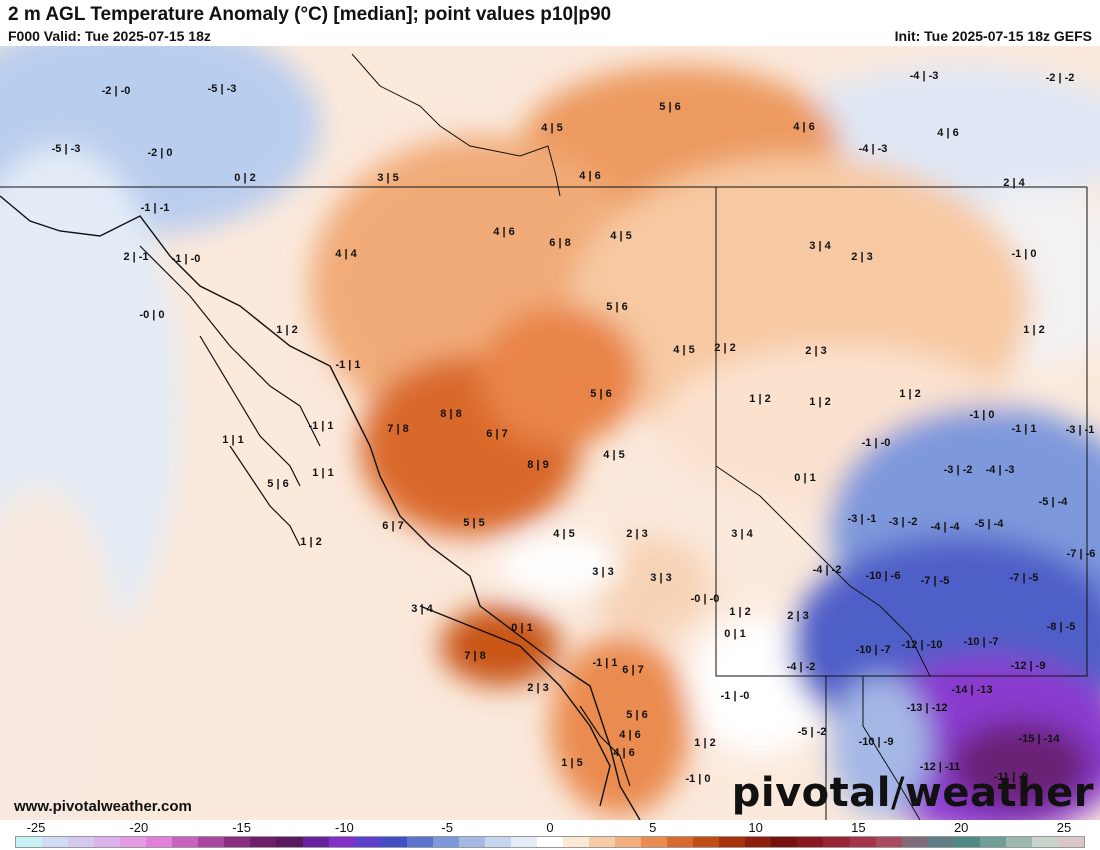  I want to click on point-value-label: -4 | -4, so click(946, 527).